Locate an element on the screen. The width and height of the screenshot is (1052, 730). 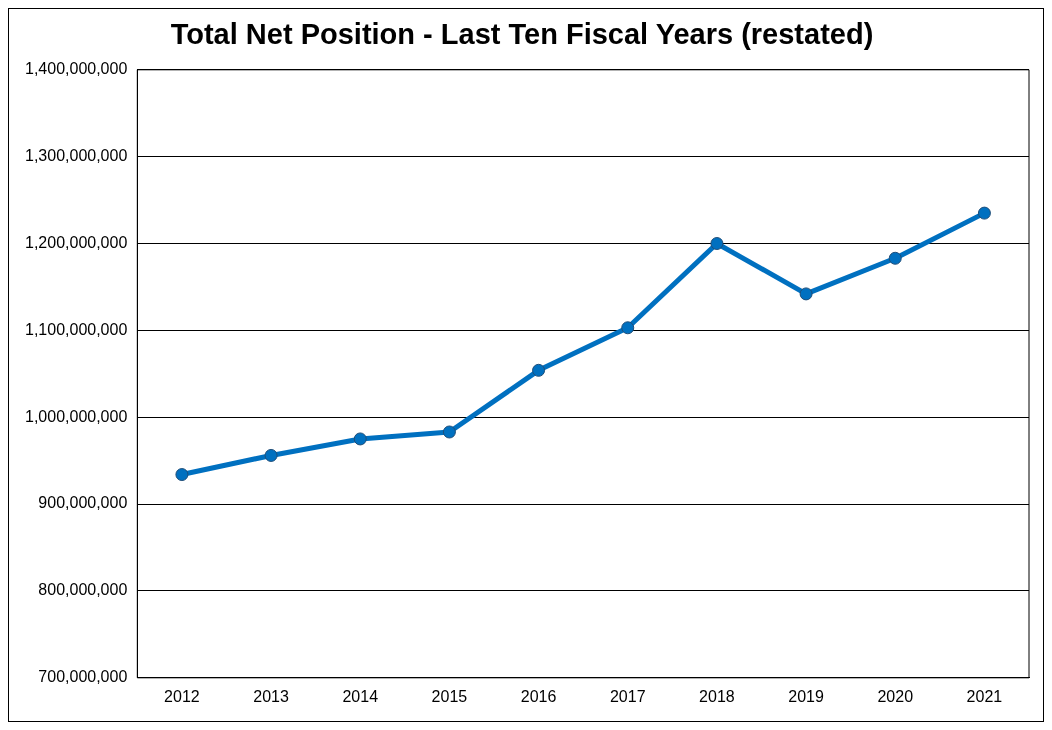
y-tick-label: 1,100,000,000 is located at coordinates (76, 329).